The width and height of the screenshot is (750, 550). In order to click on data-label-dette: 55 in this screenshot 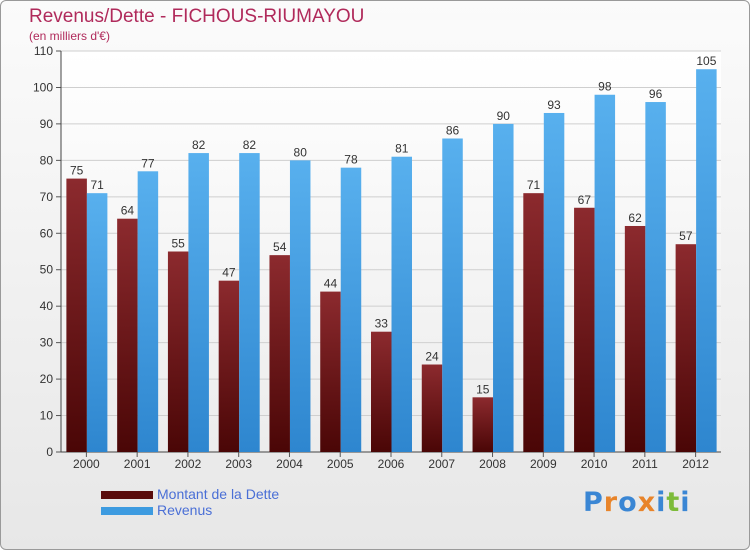, I will do `click(178, 244)`.